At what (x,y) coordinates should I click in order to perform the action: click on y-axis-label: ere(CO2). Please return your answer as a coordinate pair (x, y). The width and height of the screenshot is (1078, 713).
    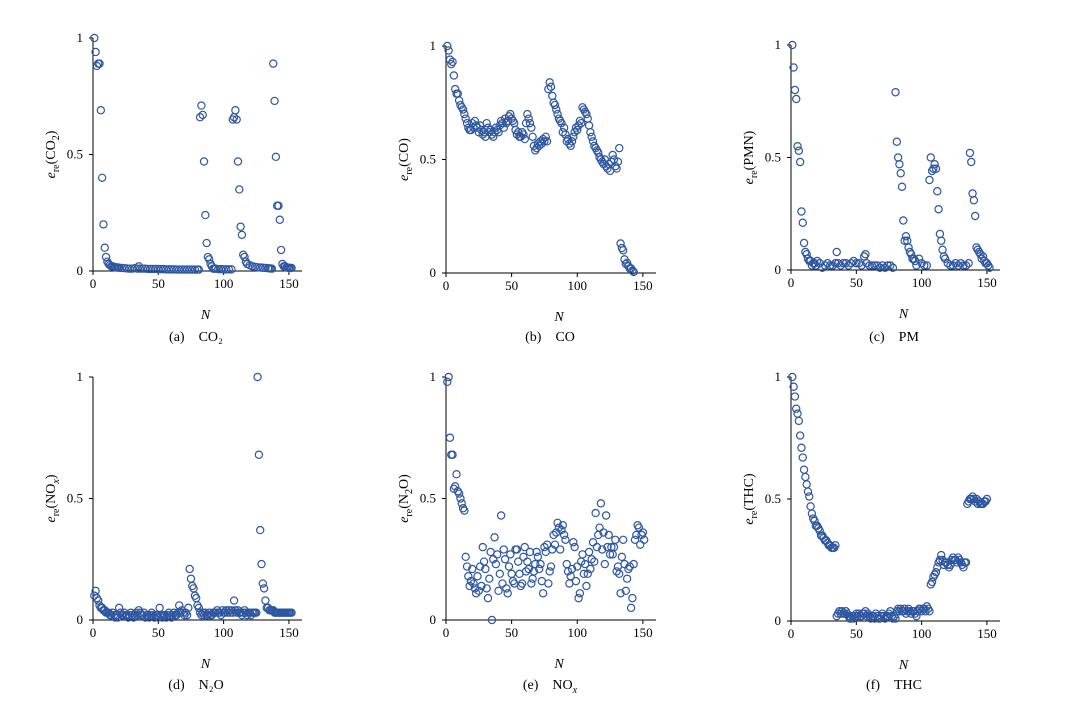
    Looking at the image, I should click on (53, 154).